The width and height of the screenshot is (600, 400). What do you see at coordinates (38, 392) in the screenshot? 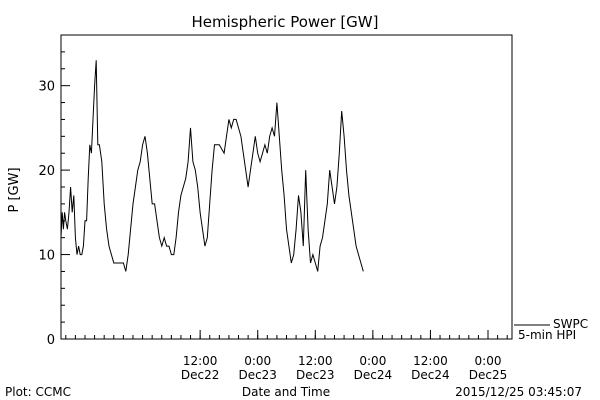
I see `footer-left: Plot: CCMC` at bounding box center [38, 392].